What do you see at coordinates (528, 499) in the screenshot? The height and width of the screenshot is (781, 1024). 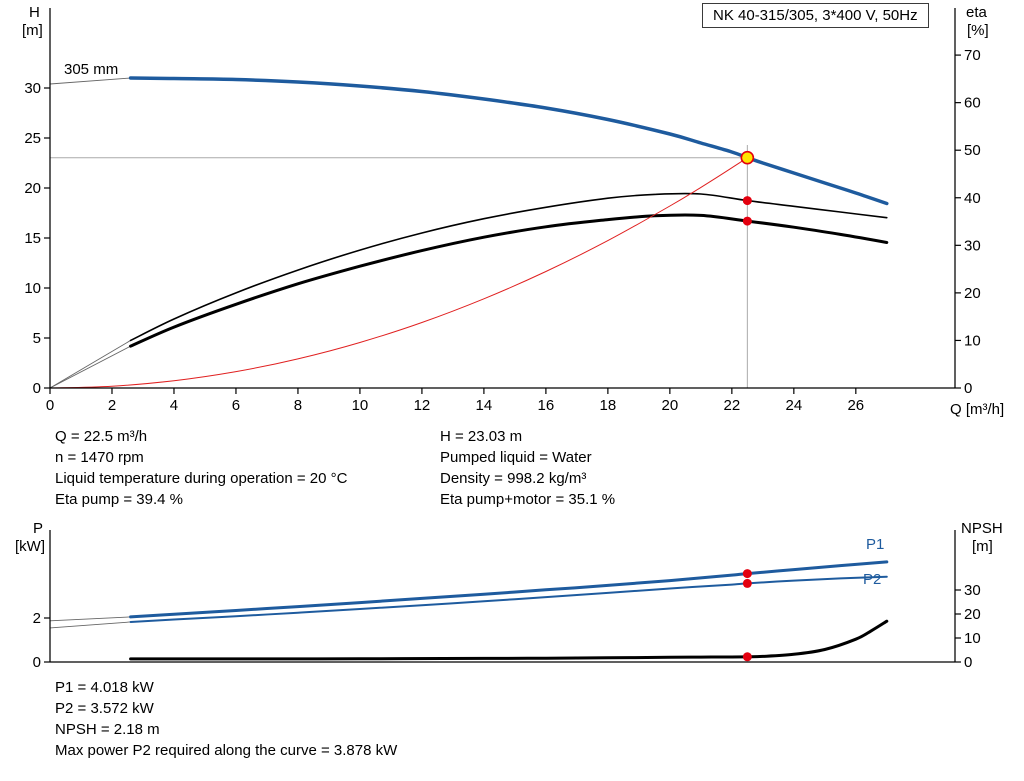 I see `readout-eta-pump-motor: Eta pump+motor = 35.1 %` at bounding box center [528, 499].